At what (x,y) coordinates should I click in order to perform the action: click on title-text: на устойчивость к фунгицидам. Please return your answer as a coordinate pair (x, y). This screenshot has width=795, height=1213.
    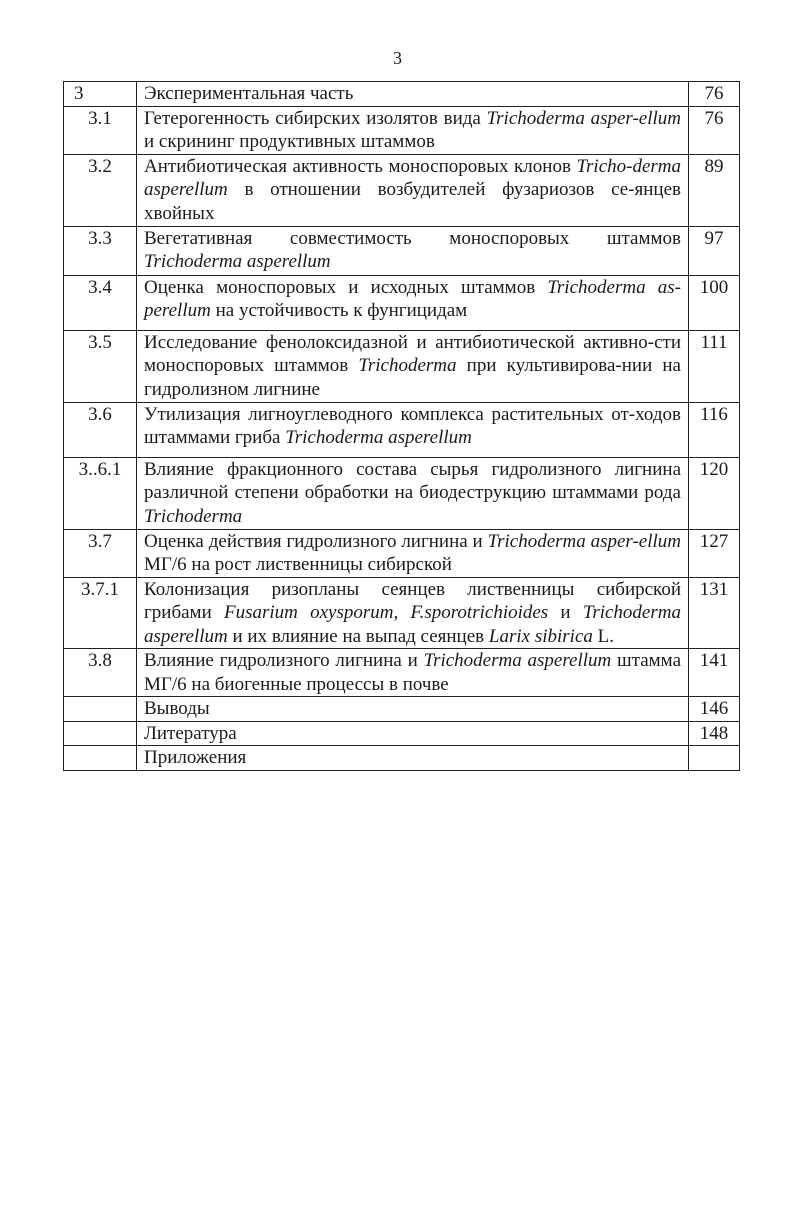
    Looking at the image, I should click on (339, 310).